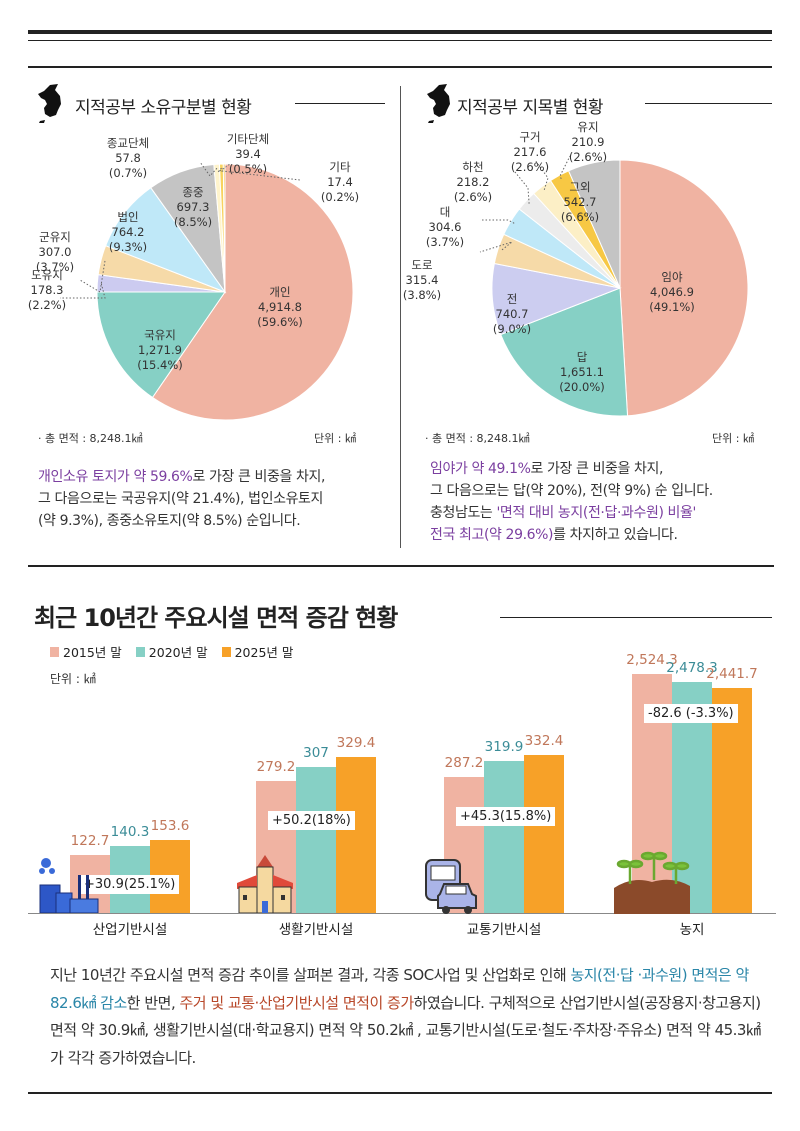 This screenshot has width=800, height=1131. I want to click on pie-label: 국유지 1,271.9 (15.4%), so click(160, 350).